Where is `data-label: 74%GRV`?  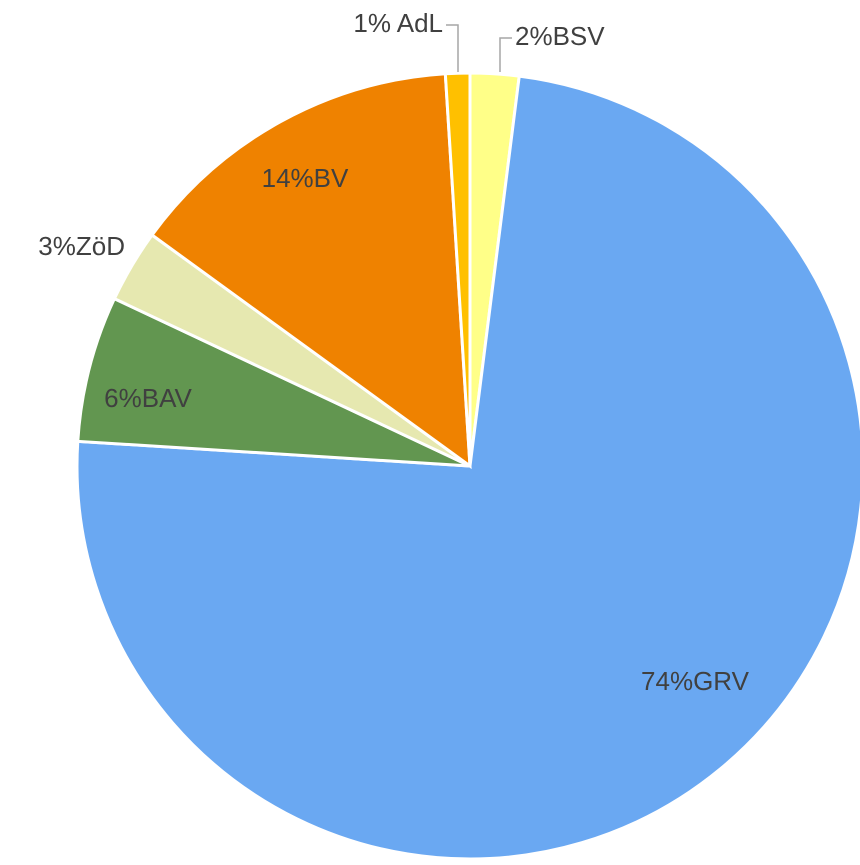 data-label: 74%GRV is located at coordinates (695, 681).